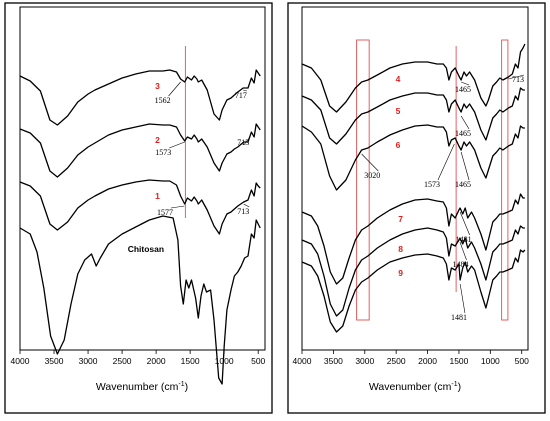 This screenshot has width=550, height=421. Describe the element at coordinates (138, 358) in the screenshot. I see `x-axis-left: 4000 3500 3000 2500 2000 1500 1000 500` at that location.